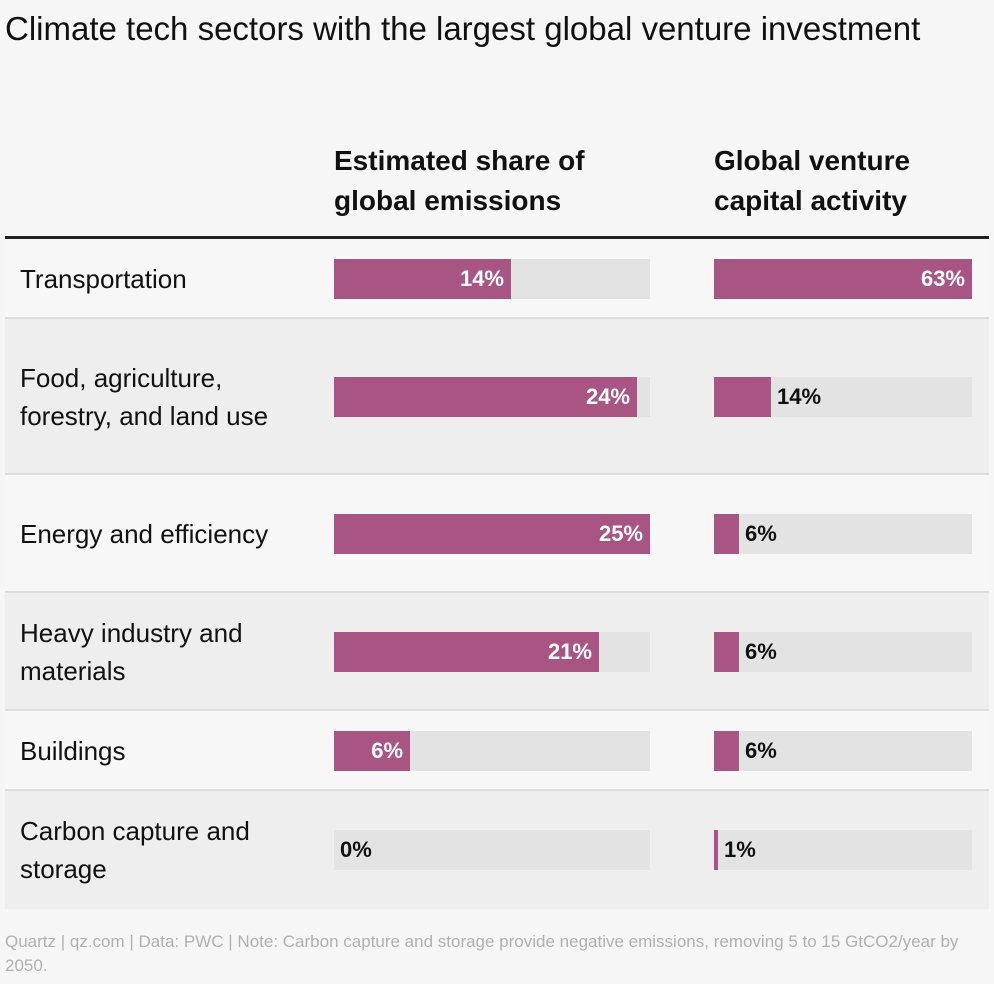  I want to click on emissions-value-label: 0%, so click(356, 849).